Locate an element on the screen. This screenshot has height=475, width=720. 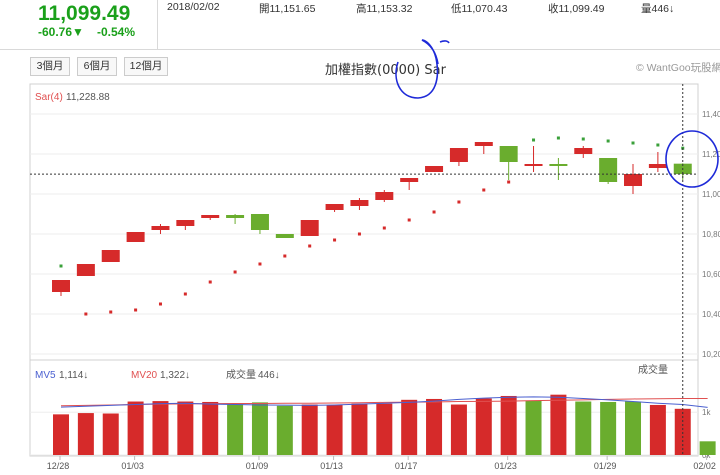
date-tick-label: 01/13 is located at coordinates (331, 466).